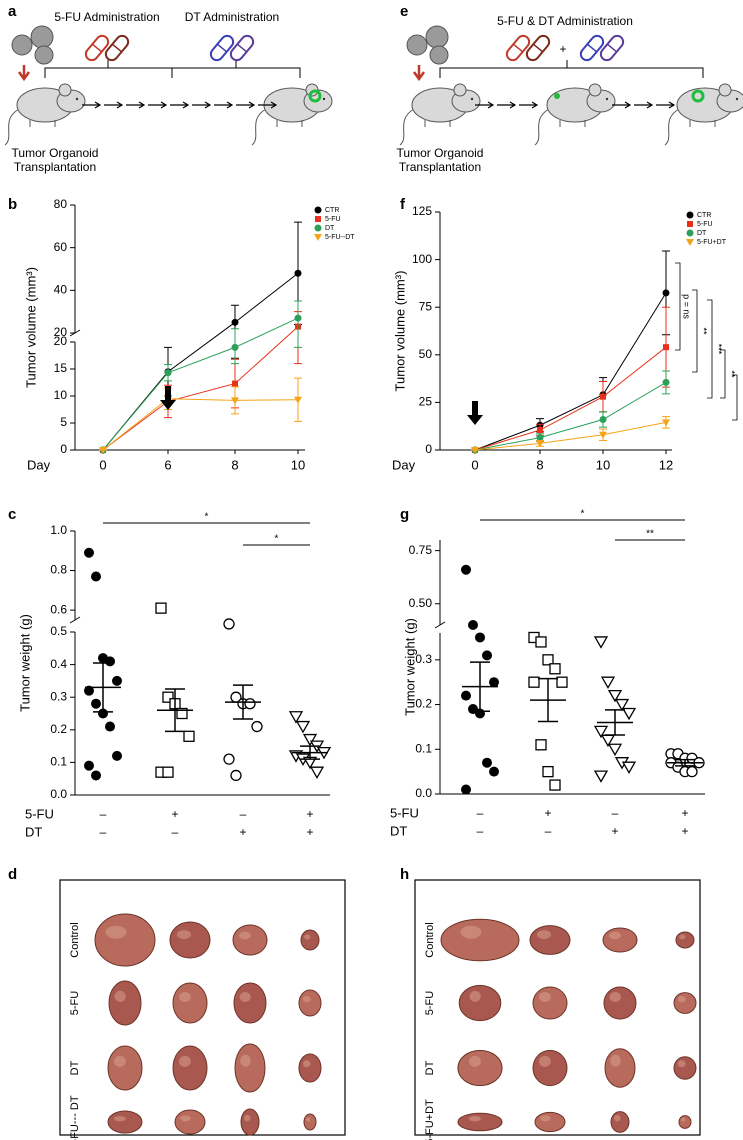 The width and height of the screenshot is (743, 1140). I want to click on step-label: 5-FU & DT Administration, so click(565, 21).